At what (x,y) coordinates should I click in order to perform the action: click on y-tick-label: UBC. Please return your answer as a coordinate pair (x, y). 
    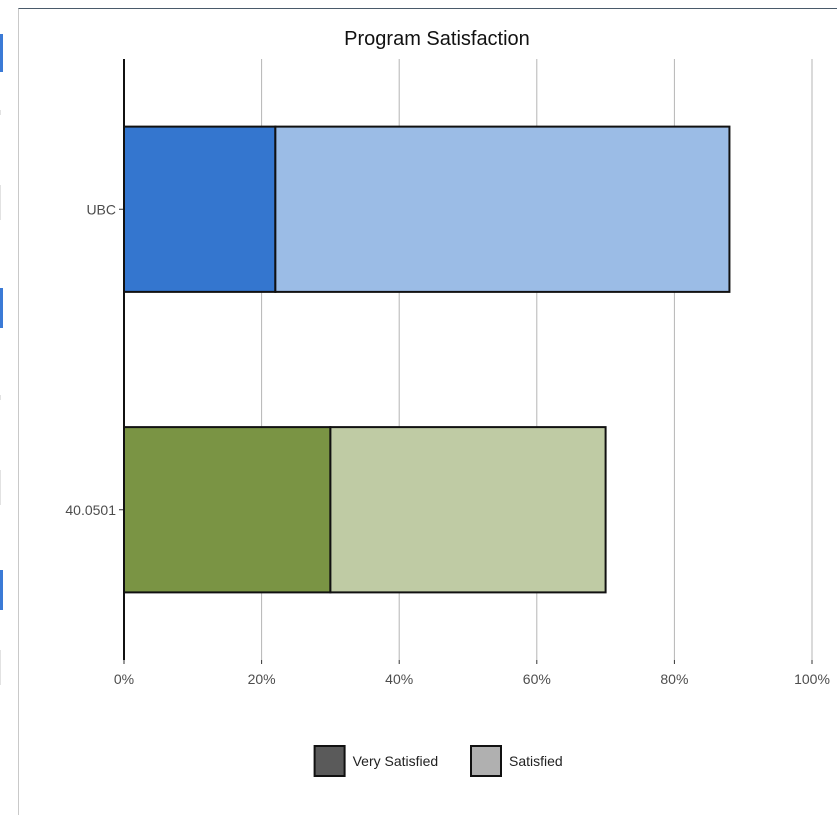
    Looking at the image, I should click on (101, 209).